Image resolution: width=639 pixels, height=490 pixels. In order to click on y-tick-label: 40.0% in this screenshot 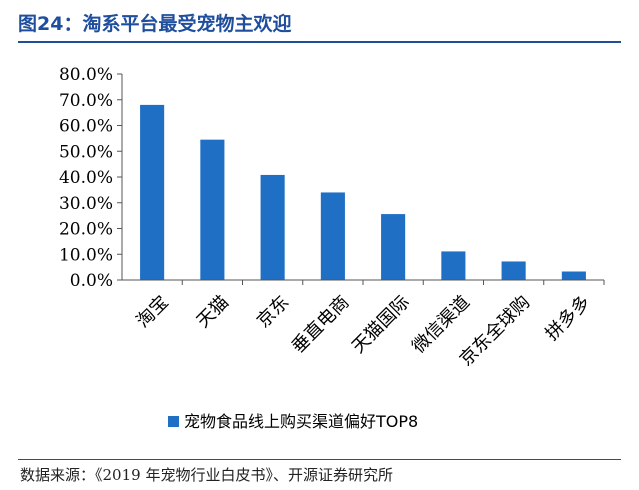, I will do `click(86, 178)`.